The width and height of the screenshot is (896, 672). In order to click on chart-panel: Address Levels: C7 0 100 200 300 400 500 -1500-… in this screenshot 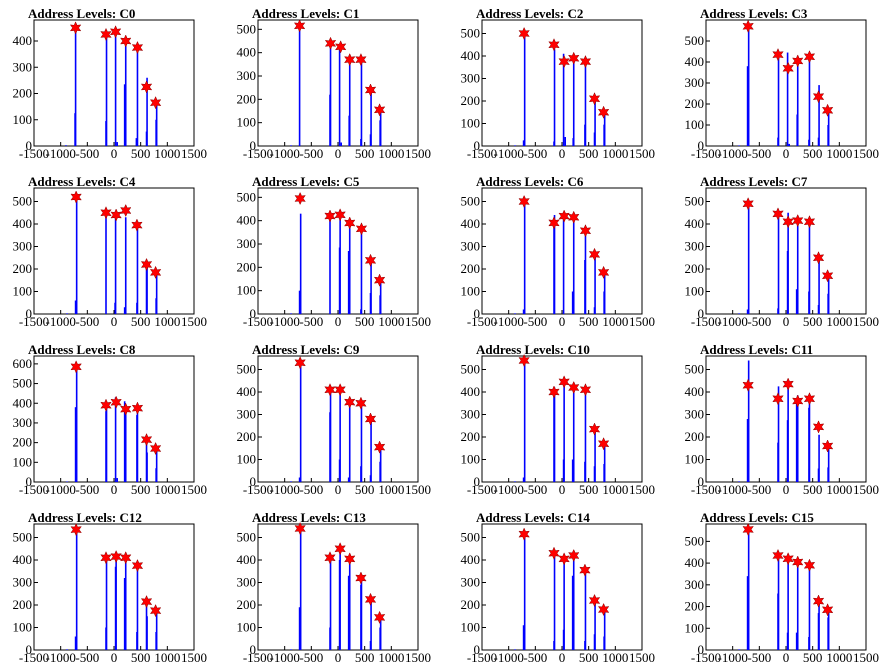, I will do `click(784, 252)`.